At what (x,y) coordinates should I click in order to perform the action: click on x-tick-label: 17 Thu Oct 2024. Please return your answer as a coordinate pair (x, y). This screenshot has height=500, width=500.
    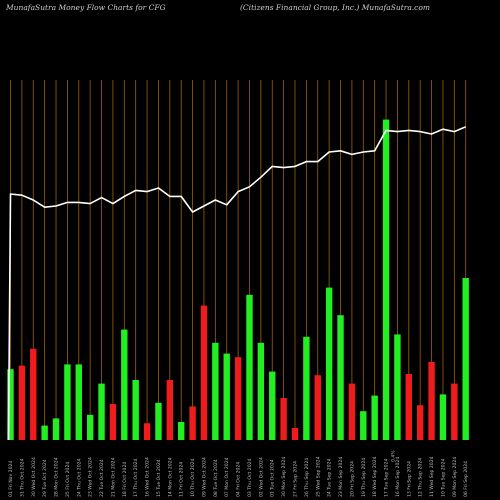
    Looking at the image, I should click on (136, 477).